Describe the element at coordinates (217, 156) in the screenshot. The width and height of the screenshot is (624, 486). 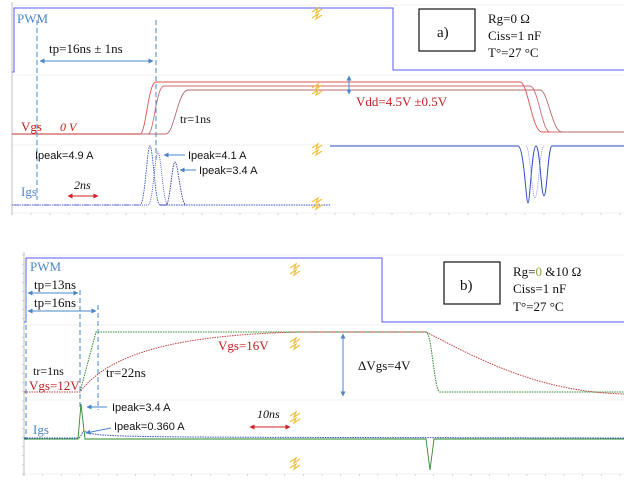
I see `panel-a-ipeak2-label: Ipeak=4.1 A` at that location.